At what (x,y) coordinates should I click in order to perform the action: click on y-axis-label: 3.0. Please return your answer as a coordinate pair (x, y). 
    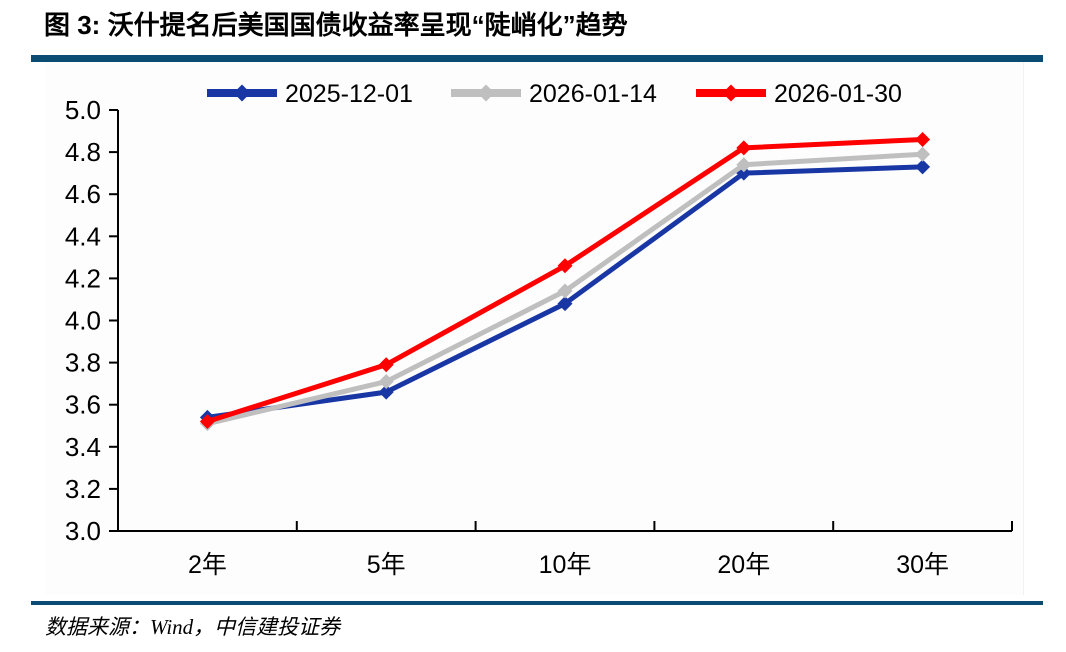
    Looking at the image, I should click on (83, 531).